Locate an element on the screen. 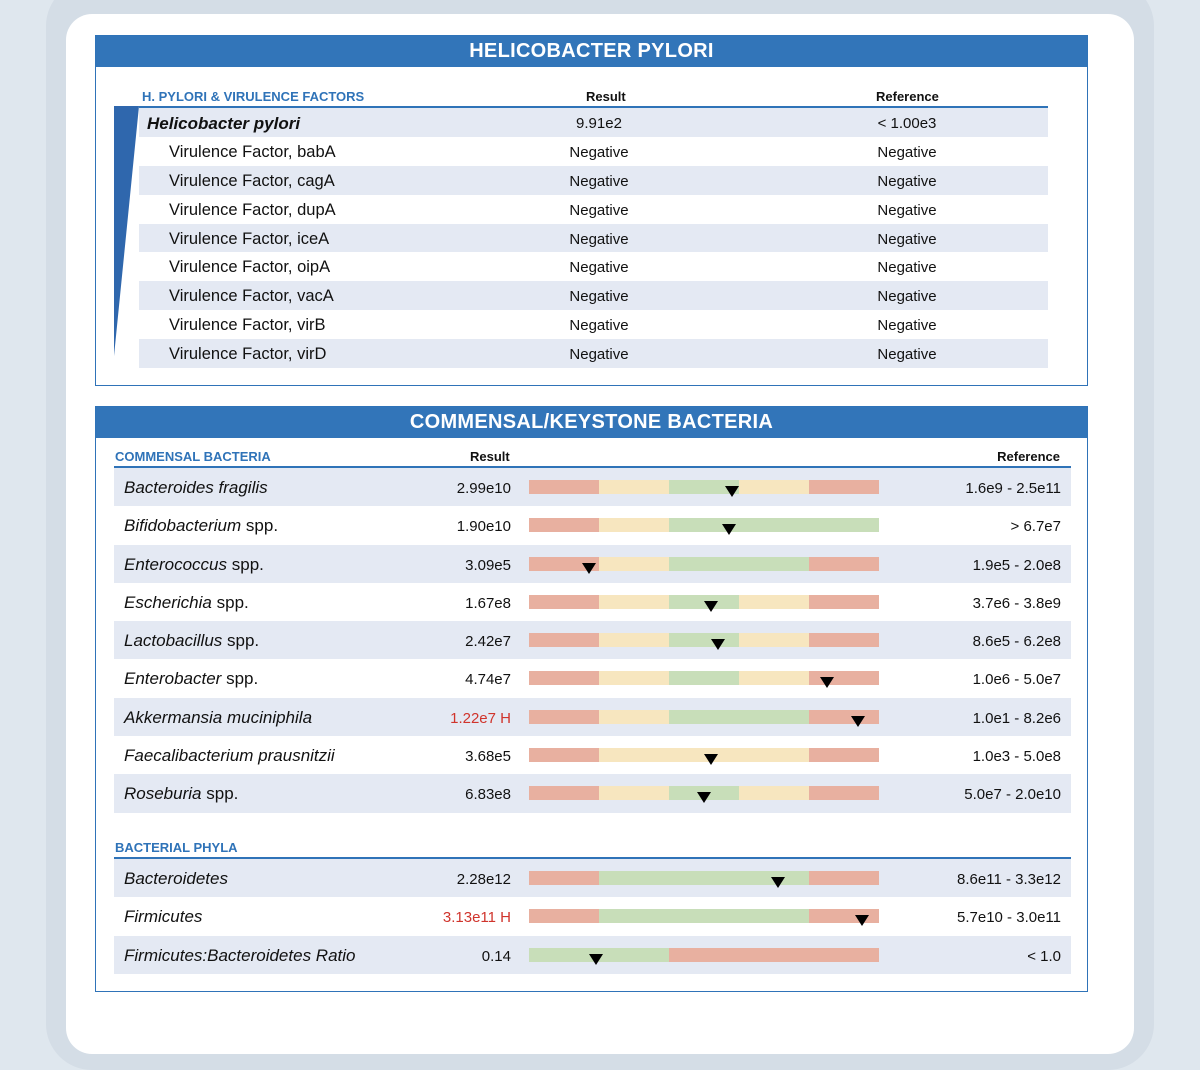 This screenshot has width=1200, height=1070. table-row: Virulence Factor, iceA Negative Negative is located at coordinates (593, 238).